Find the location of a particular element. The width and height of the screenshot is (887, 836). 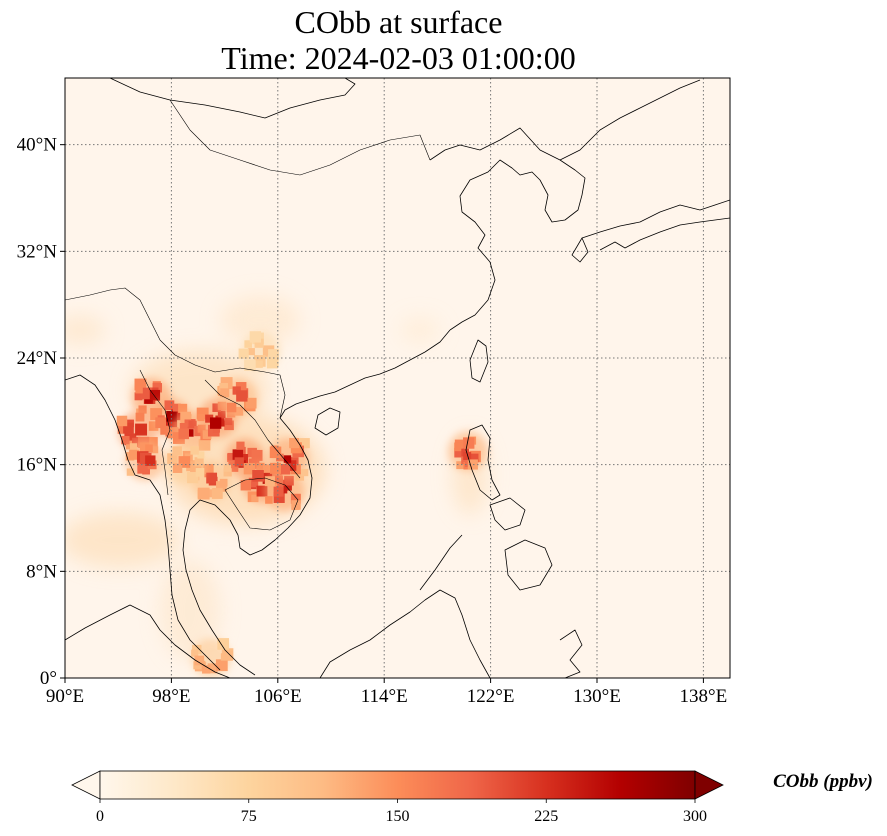

colorbar-extend-right is located at coordinates (709, 785).